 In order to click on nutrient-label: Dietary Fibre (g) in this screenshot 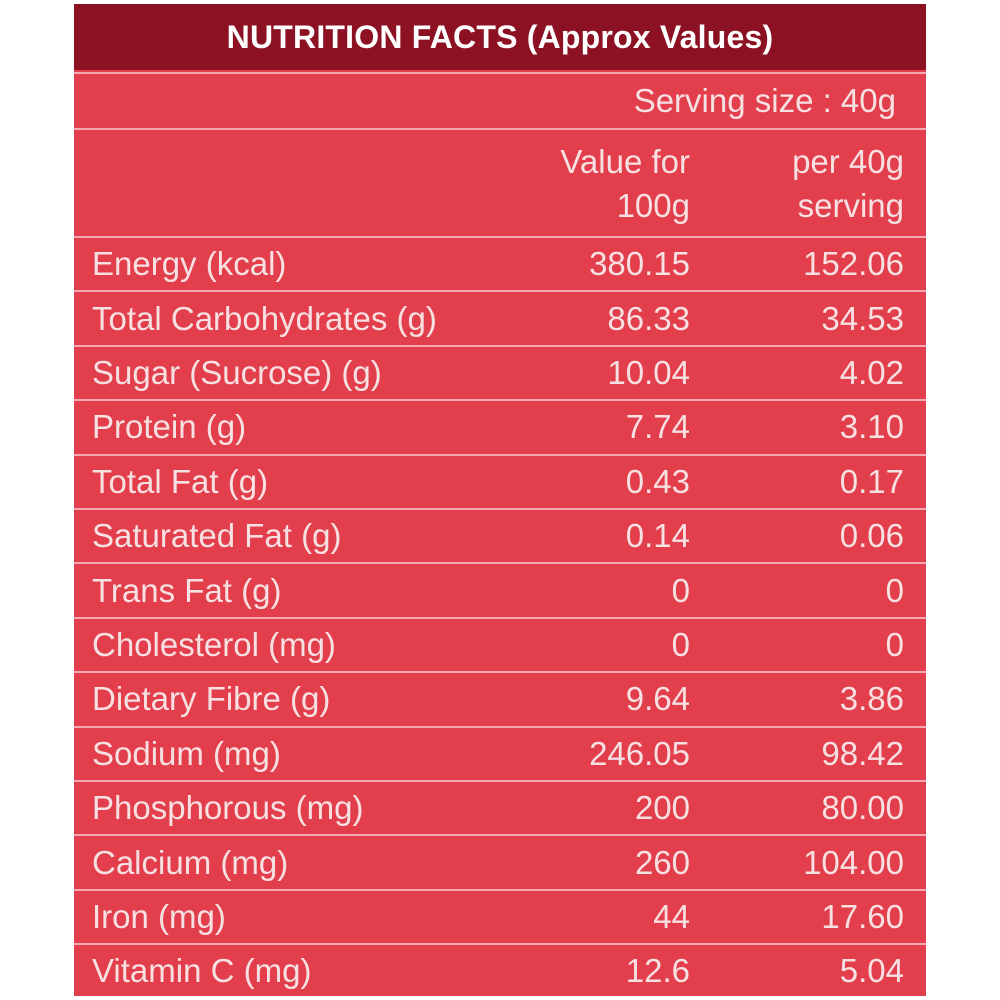, I will do `click(211, 699)`.